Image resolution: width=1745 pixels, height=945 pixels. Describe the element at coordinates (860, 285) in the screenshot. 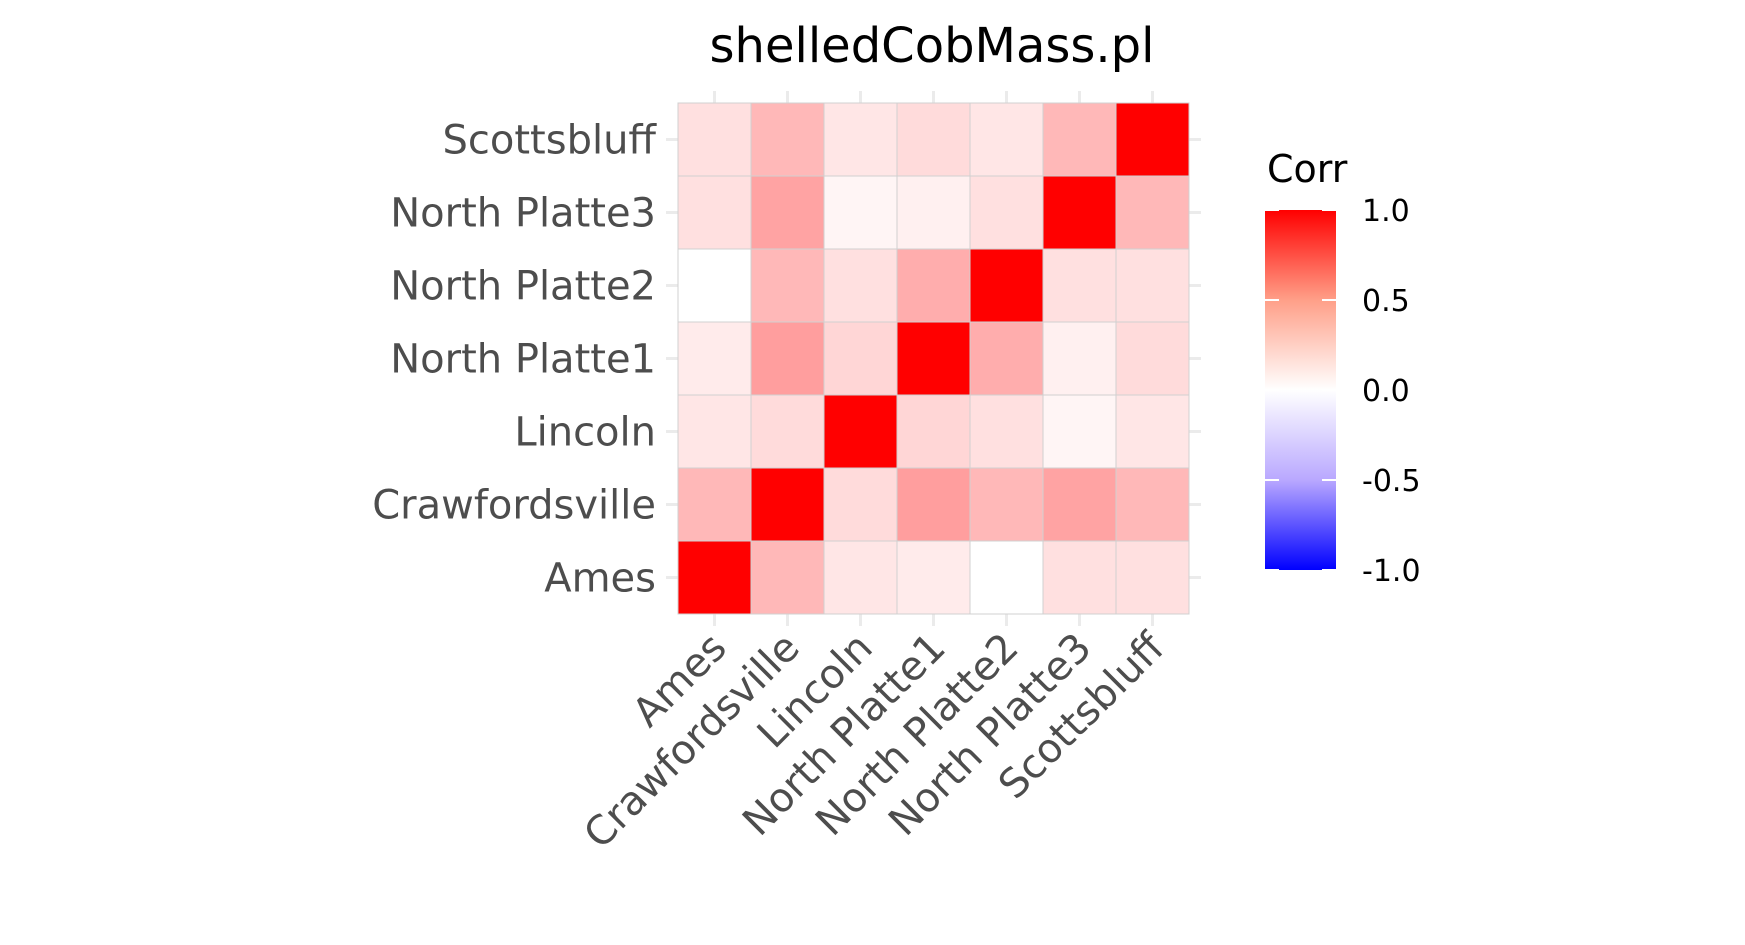

I see `heatmap-cell-lincoln-north-platte2` at that location.